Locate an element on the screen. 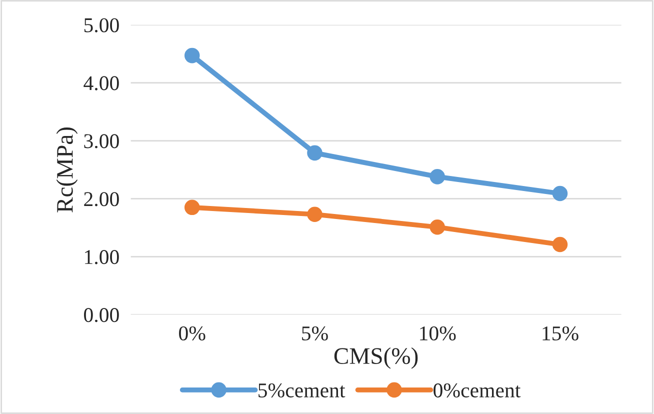 This screenshot has height=414, width=654. y-axis-title: Rc(MPa) is located at coordinates (67, 170).